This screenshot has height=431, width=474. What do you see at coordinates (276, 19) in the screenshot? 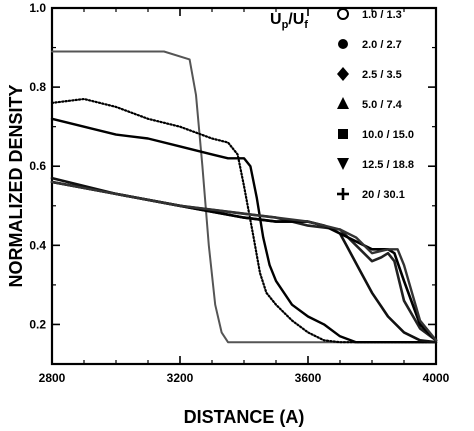
I see `legend-title-u: U` at bounding box center [276, 19].